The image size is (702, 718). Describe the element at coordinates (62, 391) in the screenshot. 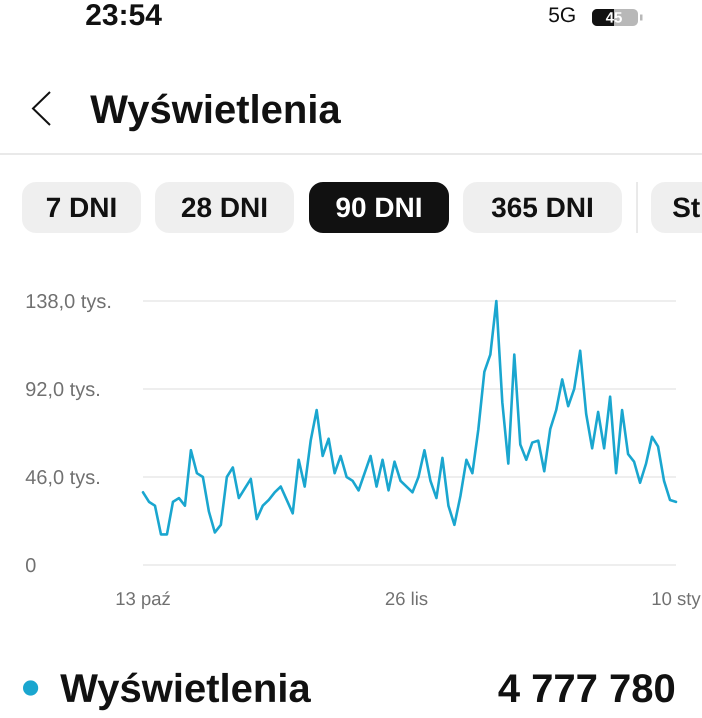

I see `y-tick-label: 92,0 tys.` at that location.